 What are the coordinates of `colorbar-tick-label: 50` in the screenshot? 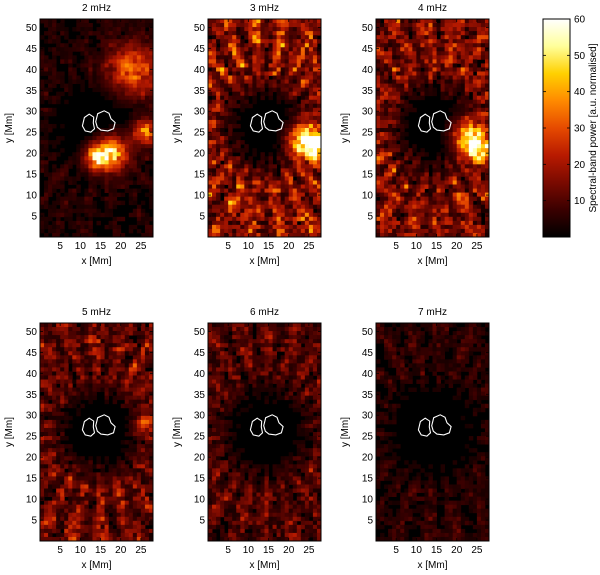 It's located at (580, 56).